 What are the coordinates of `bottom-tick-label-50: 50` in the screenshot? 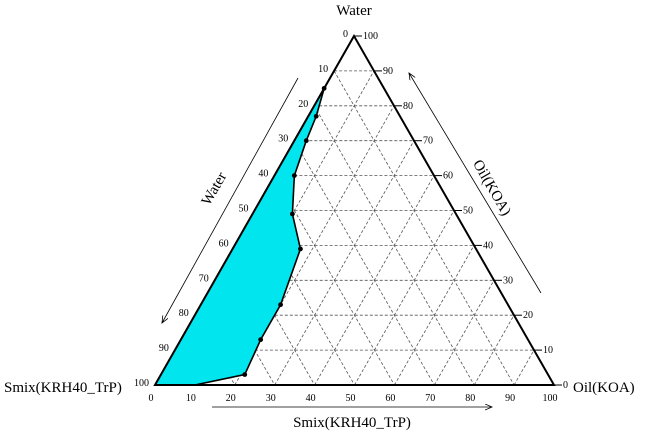 It's located at (351, 398).